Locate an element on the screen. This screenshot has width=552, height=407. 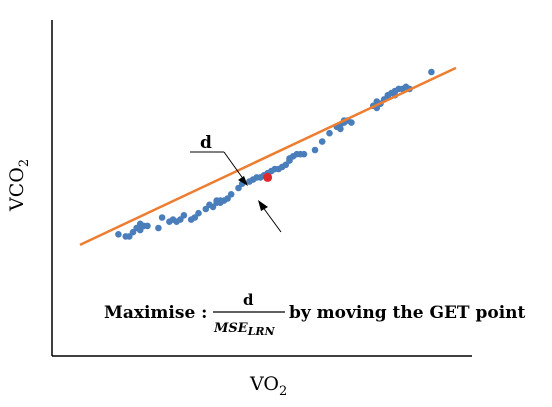
x-axis-label: VO2 is located at coordinates (268, 386).